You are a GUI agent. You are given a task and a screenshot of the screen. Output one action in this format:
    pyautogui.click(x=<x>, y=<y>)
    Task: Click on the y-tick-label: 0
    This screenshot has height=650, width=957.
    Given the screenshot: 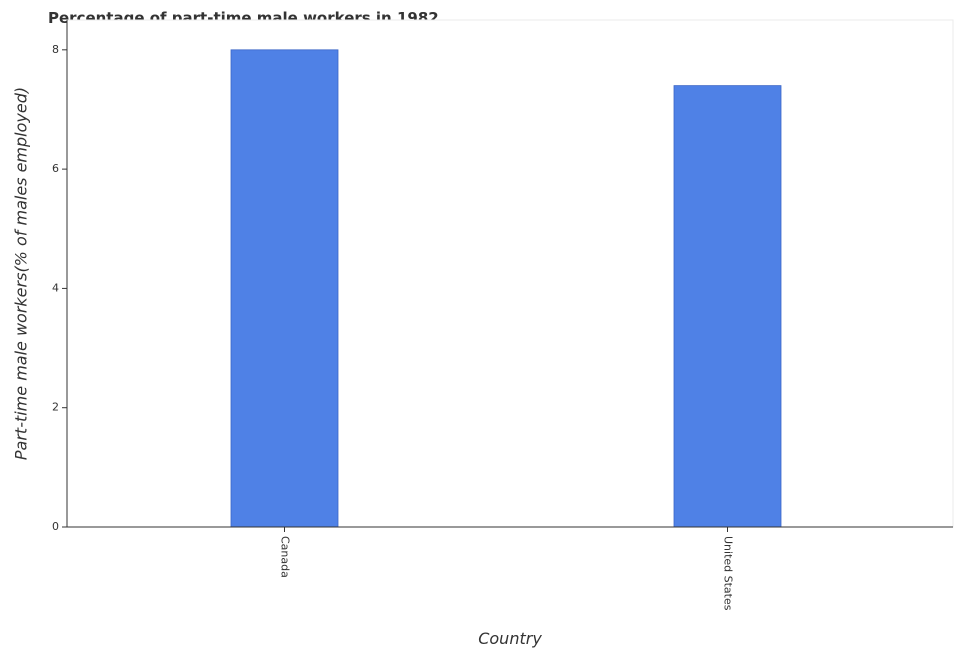 What is the action you would take?
    pyautogui.click(x=55, y=526)
    